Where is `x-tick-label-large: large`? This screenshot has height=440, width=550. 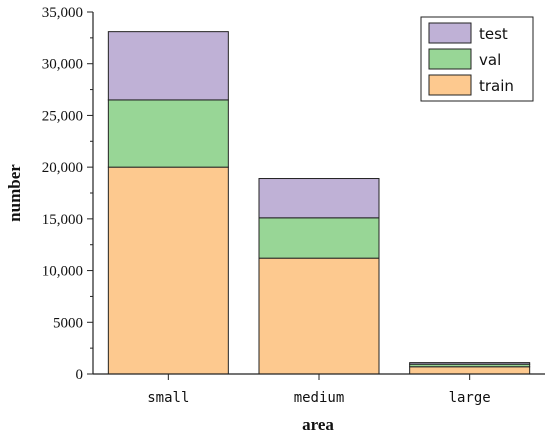
x-tick-label-large: large is located at coordinates (470, 398).